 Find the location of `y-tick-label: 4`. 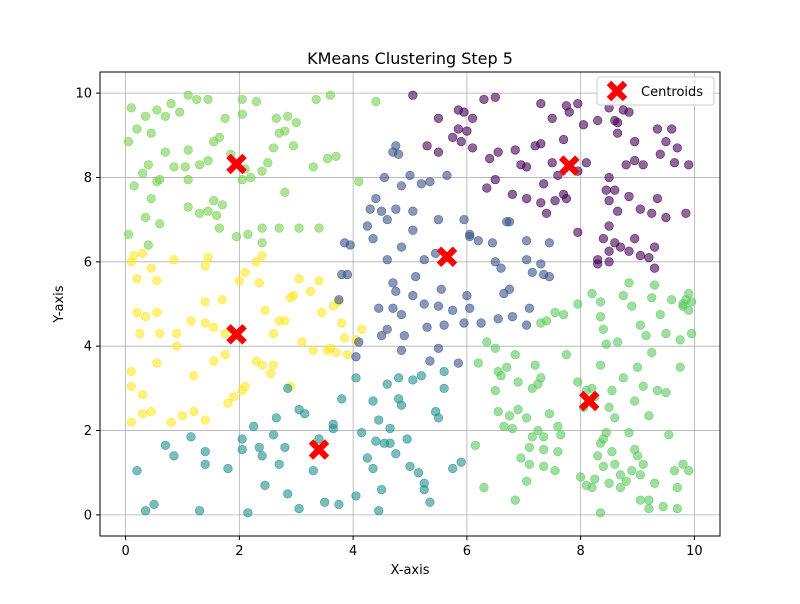

y-tick-label: 4 is located at coordinates (88, 347).